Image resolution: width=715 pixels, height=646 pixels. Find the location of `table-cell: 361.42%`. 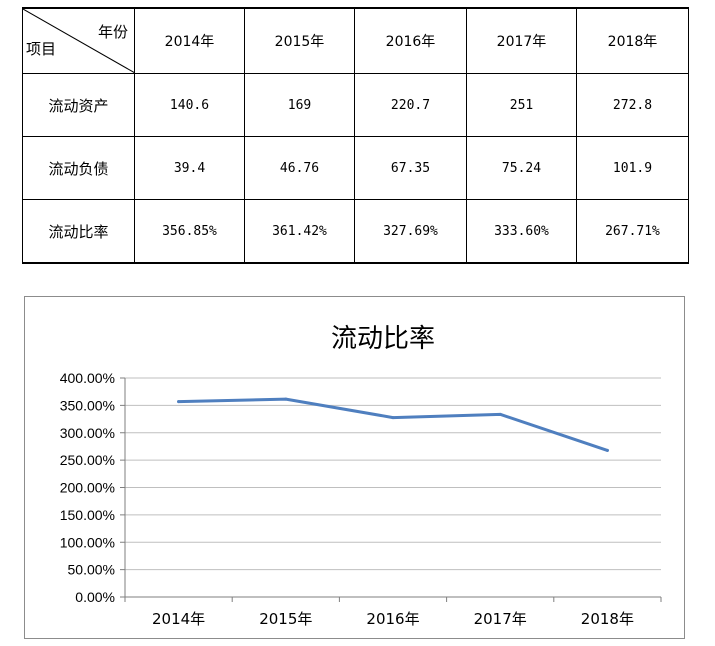

table-cell: 361.42% is located at coordinates (299, 231).